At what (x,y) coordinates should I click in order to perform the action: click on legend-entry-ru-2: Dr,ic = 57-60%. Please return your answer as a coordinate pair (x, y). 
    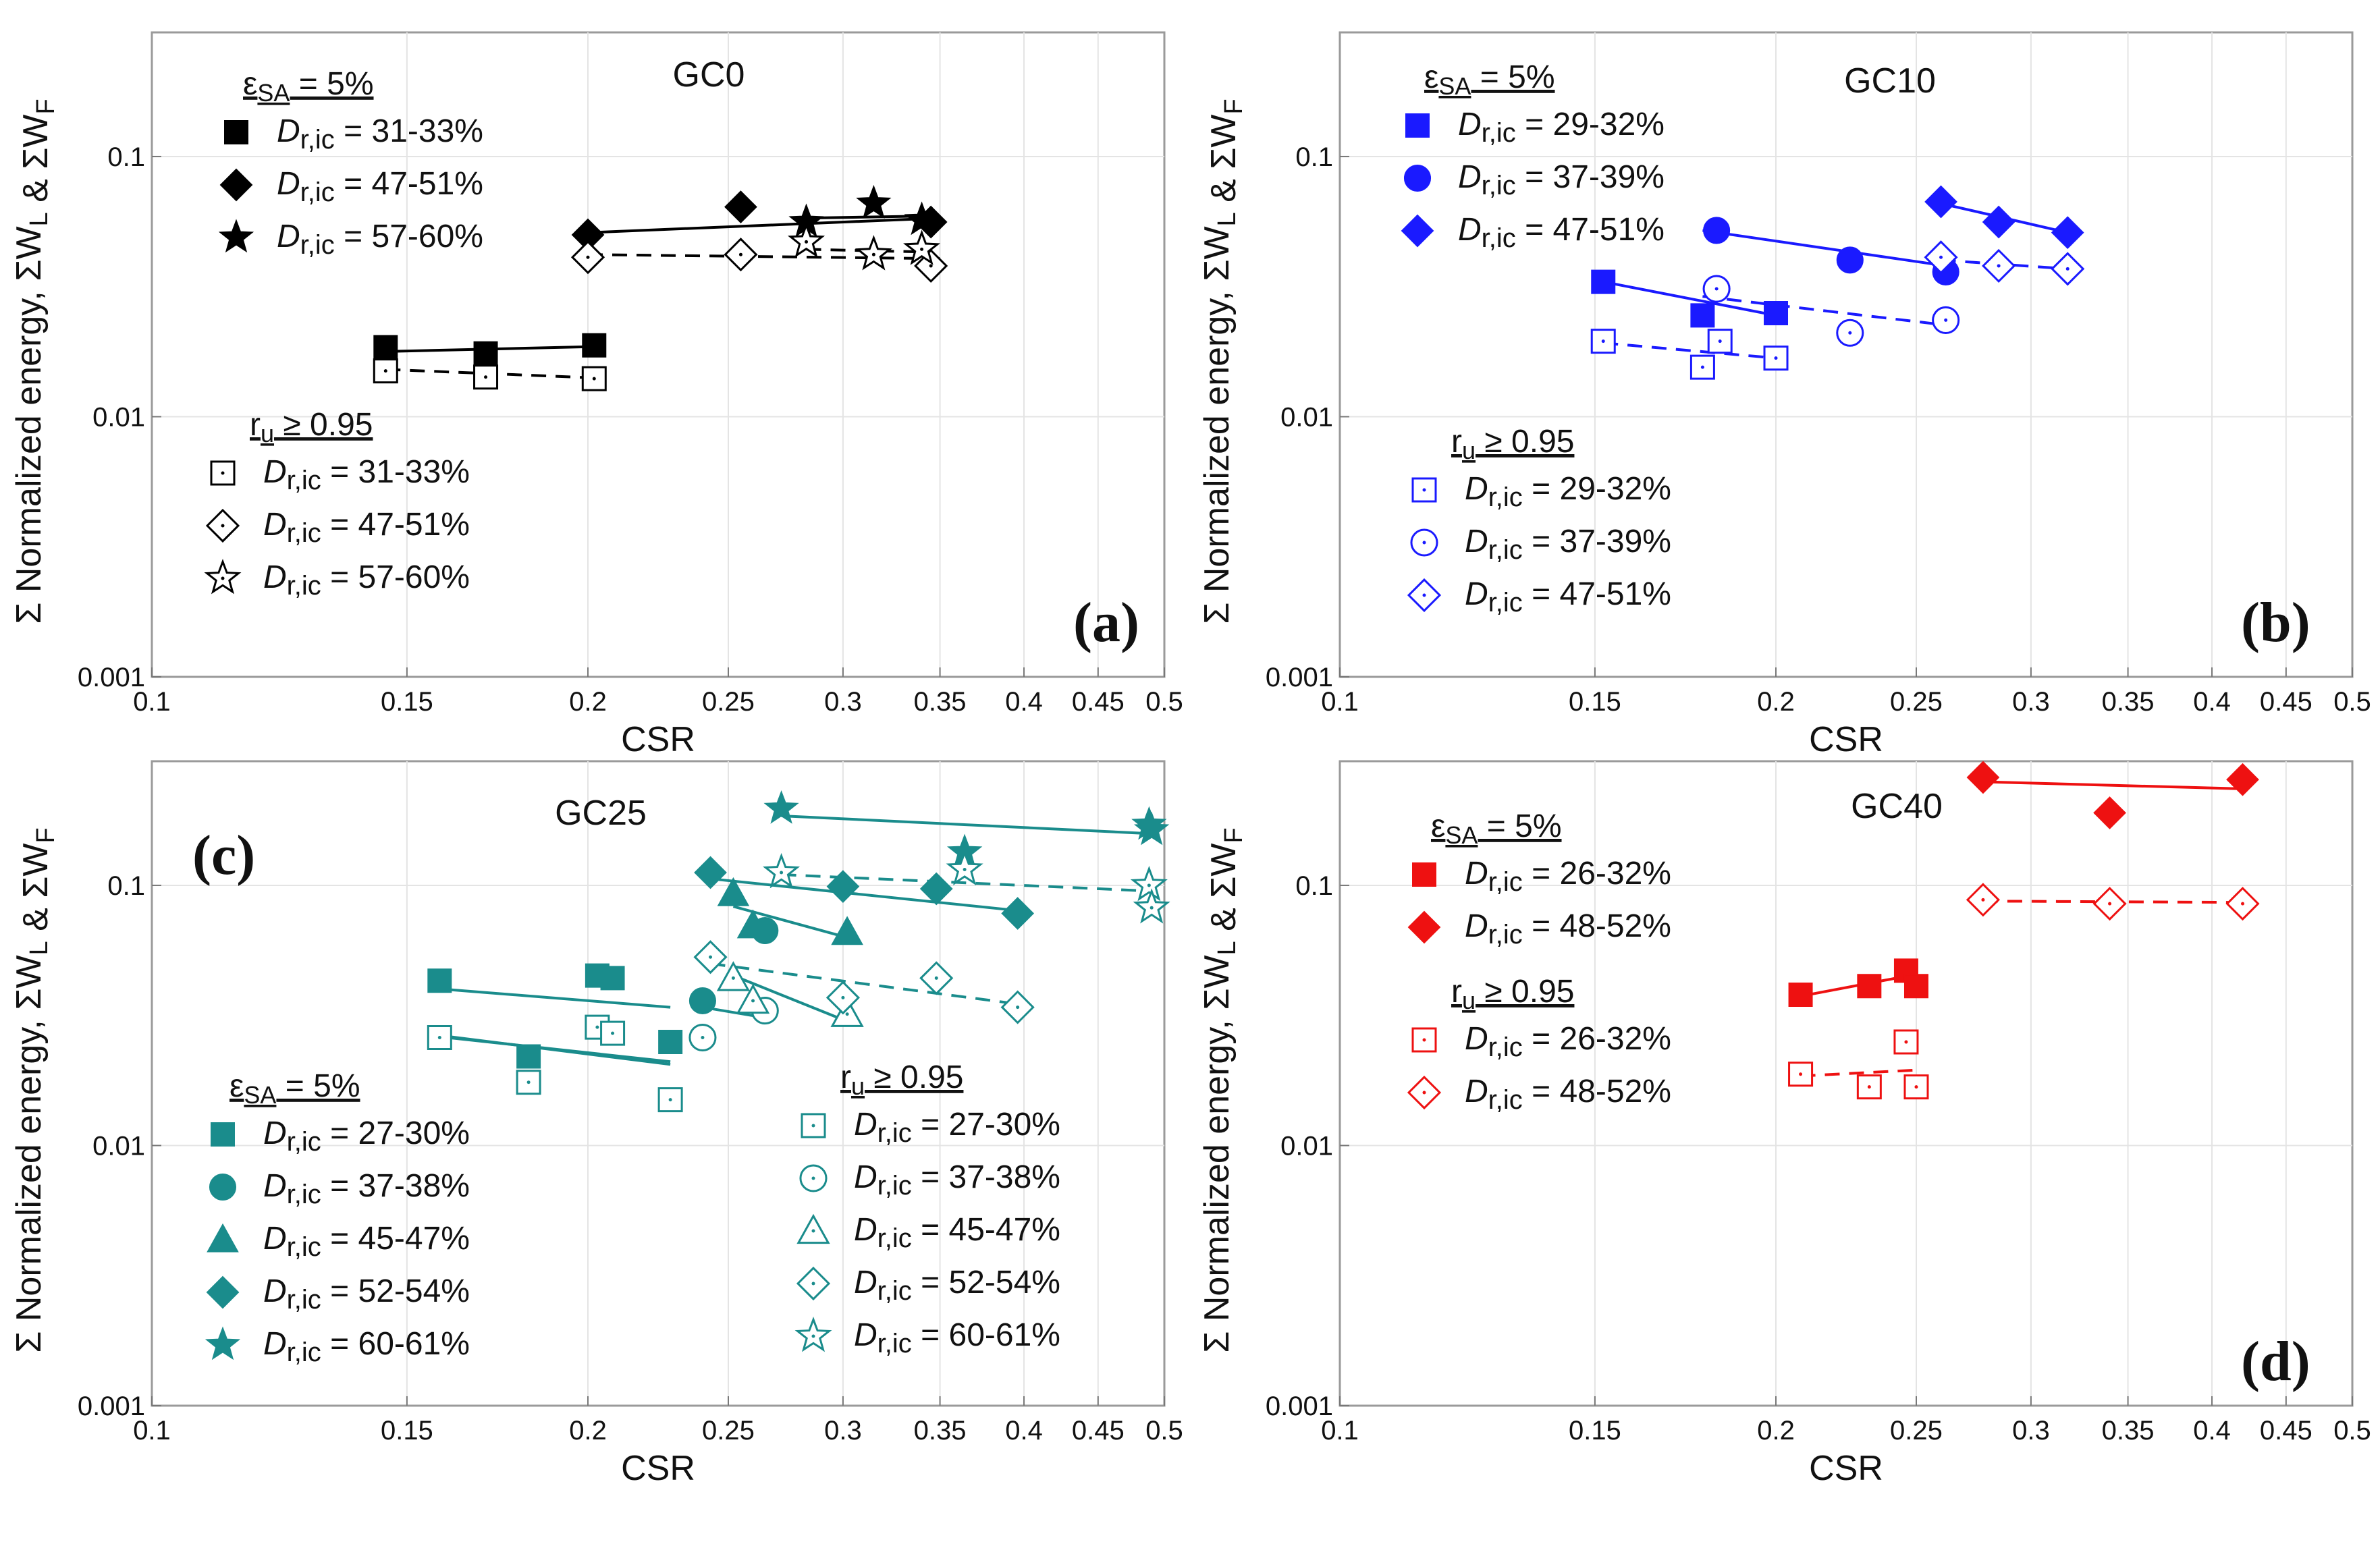
    Looking at the image, I should click on (367, 580).